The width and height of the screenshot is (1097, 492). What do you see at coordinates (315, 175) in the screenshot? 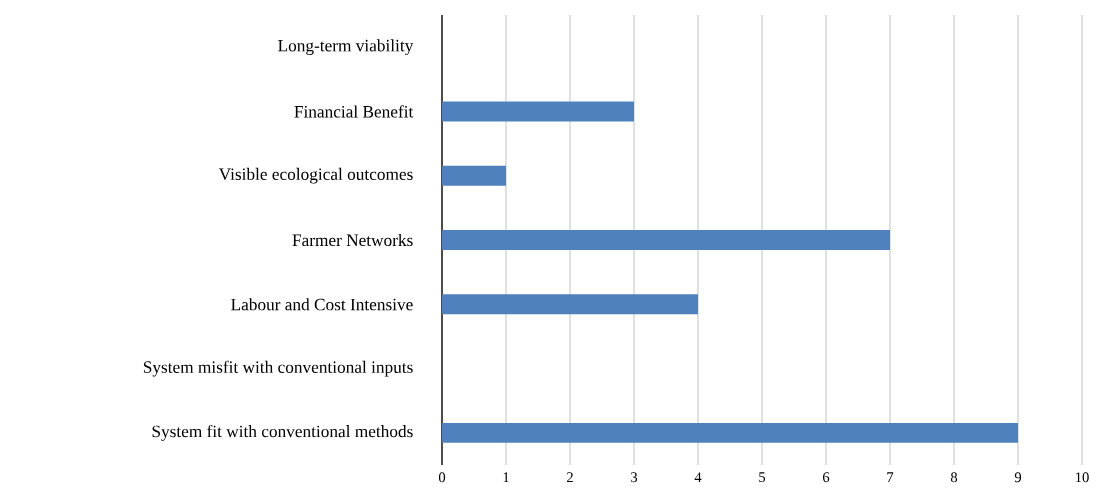
I see `y-tick-label: Visible ecological outcomes` at bounding box center [315, 175].